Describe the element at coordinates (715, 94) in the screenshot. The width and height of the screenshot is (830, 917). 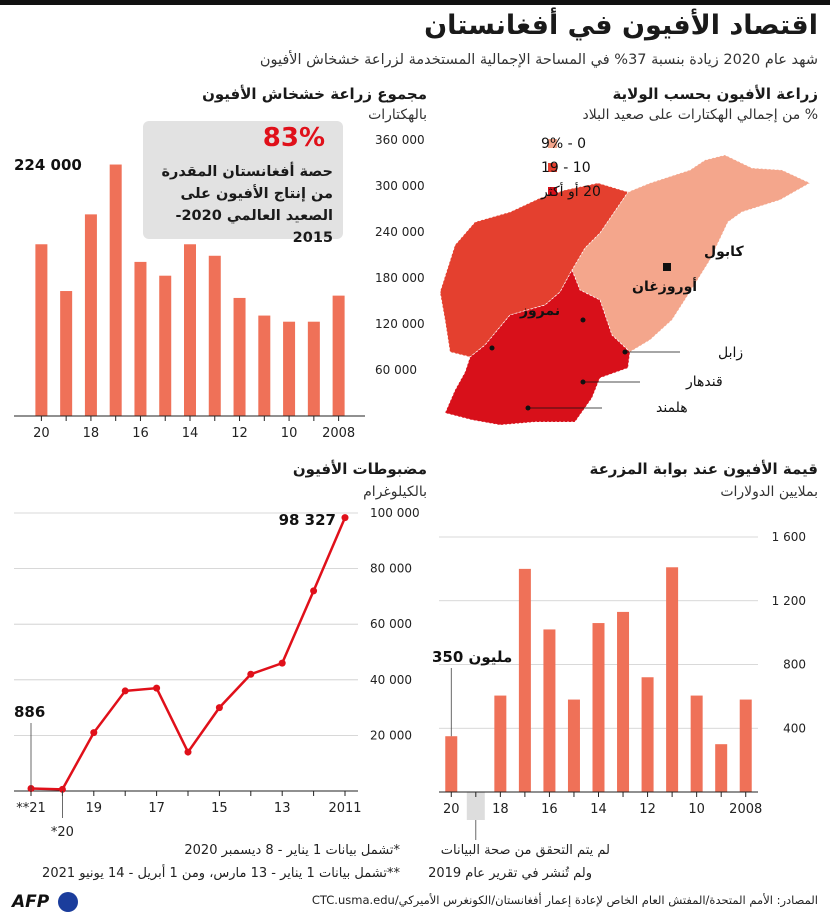
I see `map-title: زراعة الأفيون بحسب الولاية` at that location.